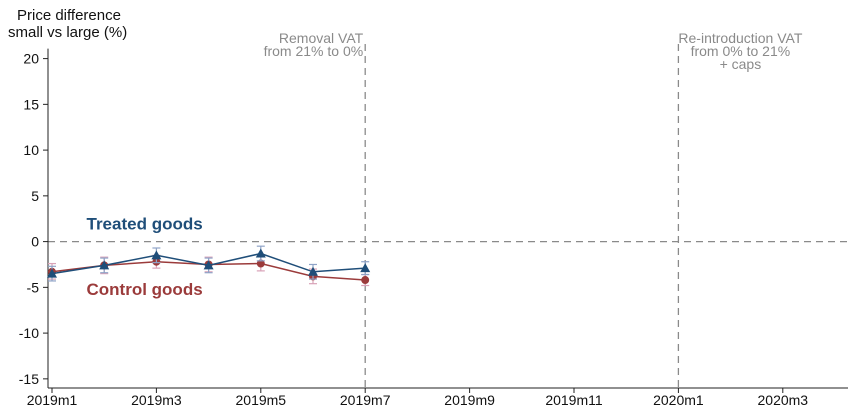 This screenshot has height=406, width=848. Describe the element at coordinates (35, 196) in the screenshot. I see `y-tick-label: 5` at that location.